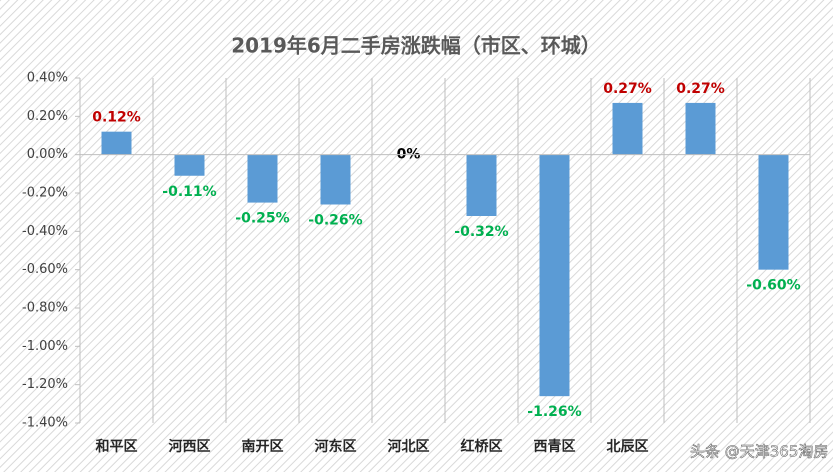  I want to click on value-label: -0.11%, so click(189, 192).